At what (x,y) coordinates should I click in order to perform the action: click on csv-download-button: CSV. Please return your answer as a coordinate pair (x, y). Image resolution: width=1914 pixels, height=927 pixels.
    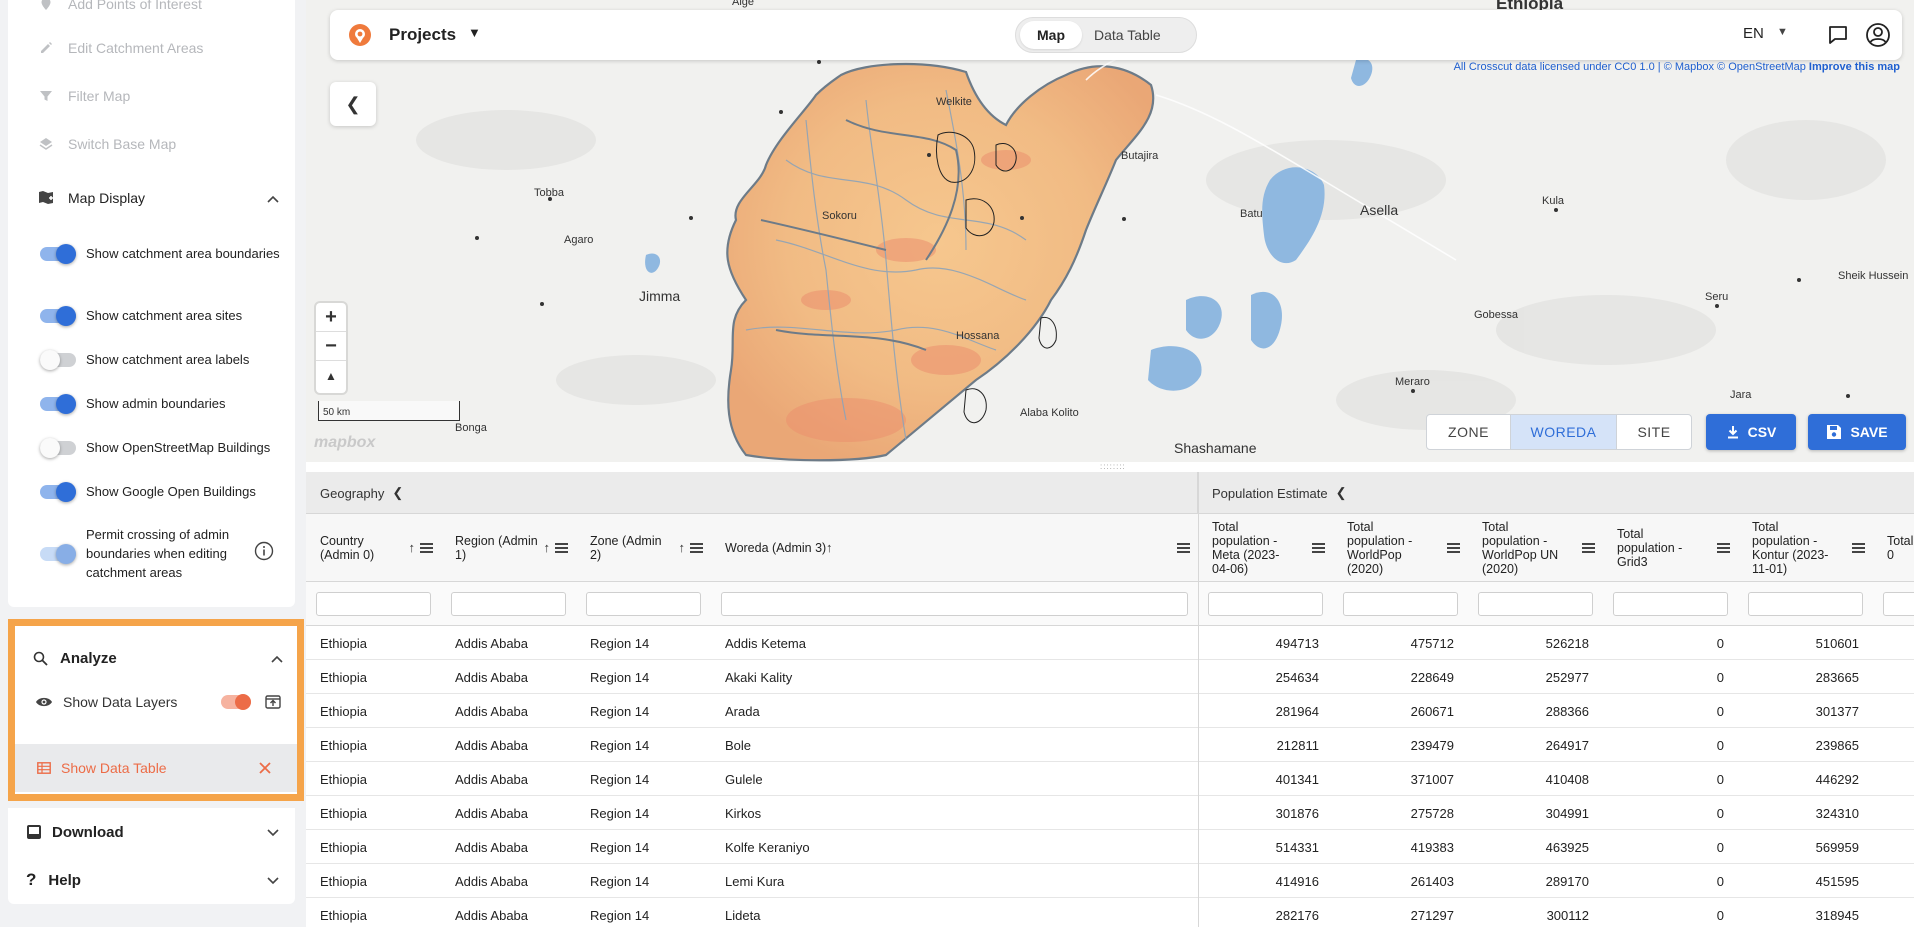
    Looking at the image, I should click on (1751, 432).